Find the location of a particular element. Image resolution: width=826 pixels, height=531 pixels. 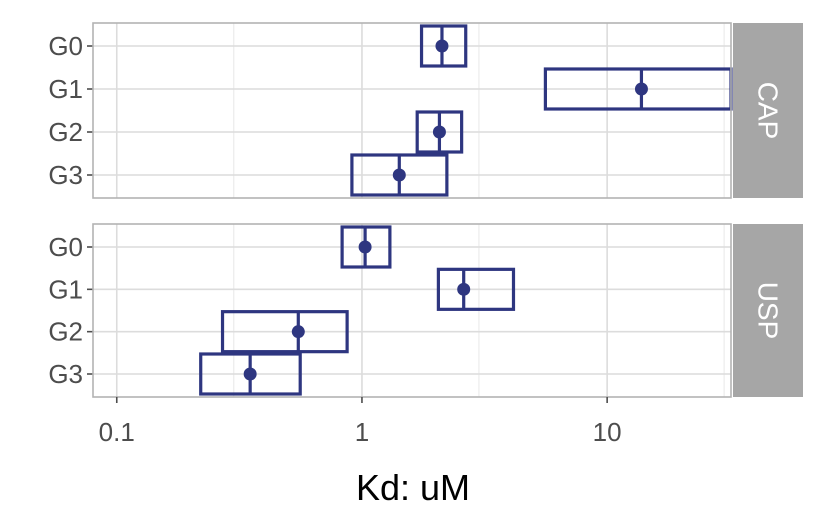

x-tick-label: 0.1 is located at coordinates (117, 432).